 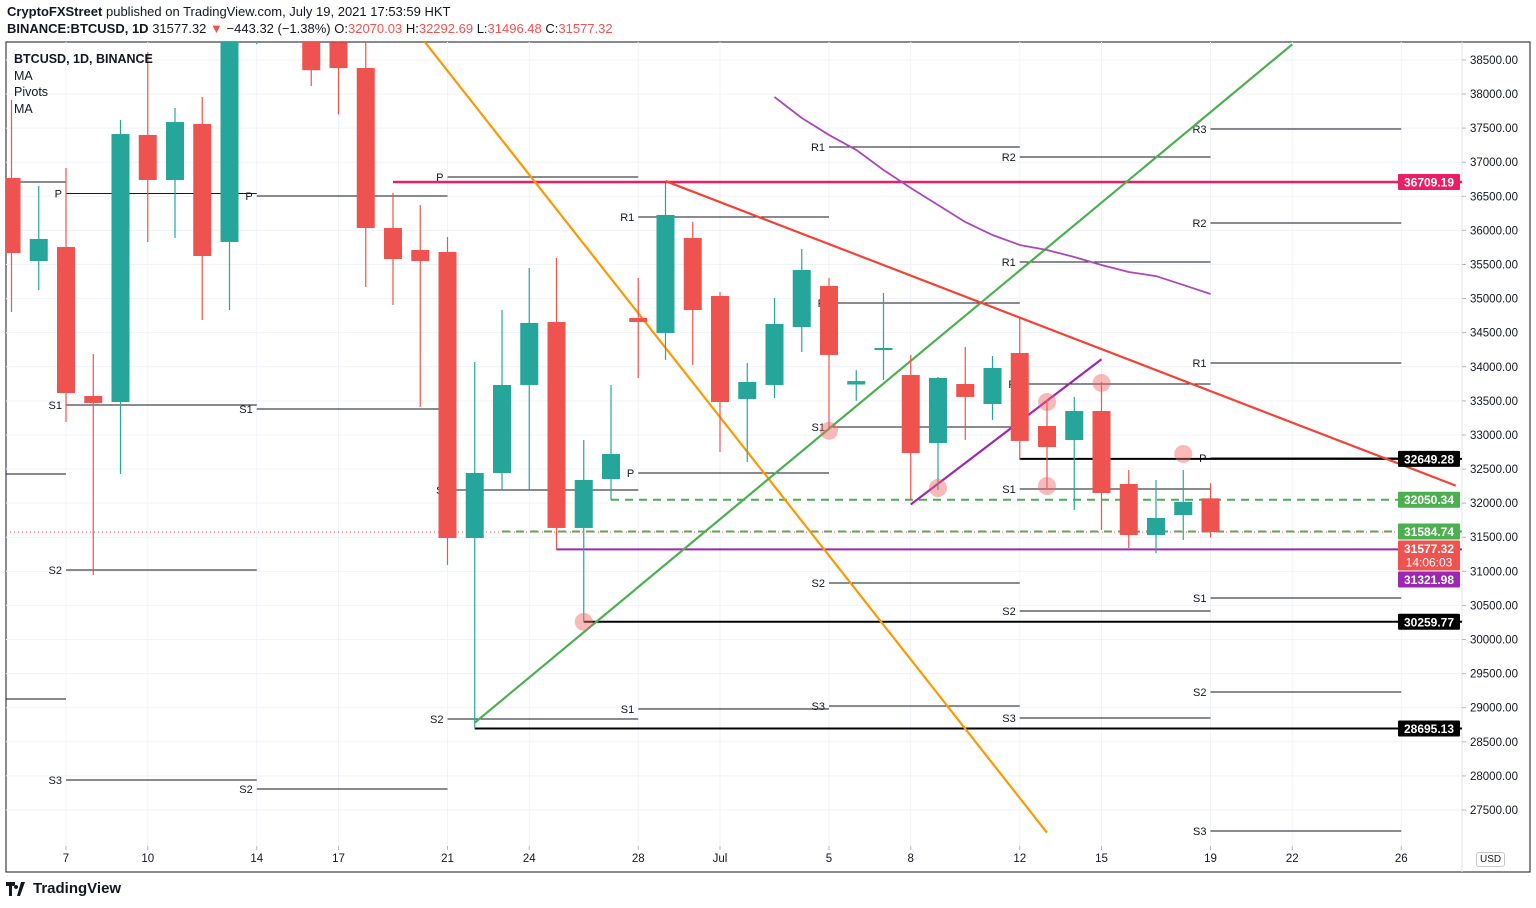 I want to click on chart-legend: BTCUSD, 1D, BINANCE MA Pivots MA, so click(x=83, y=84).